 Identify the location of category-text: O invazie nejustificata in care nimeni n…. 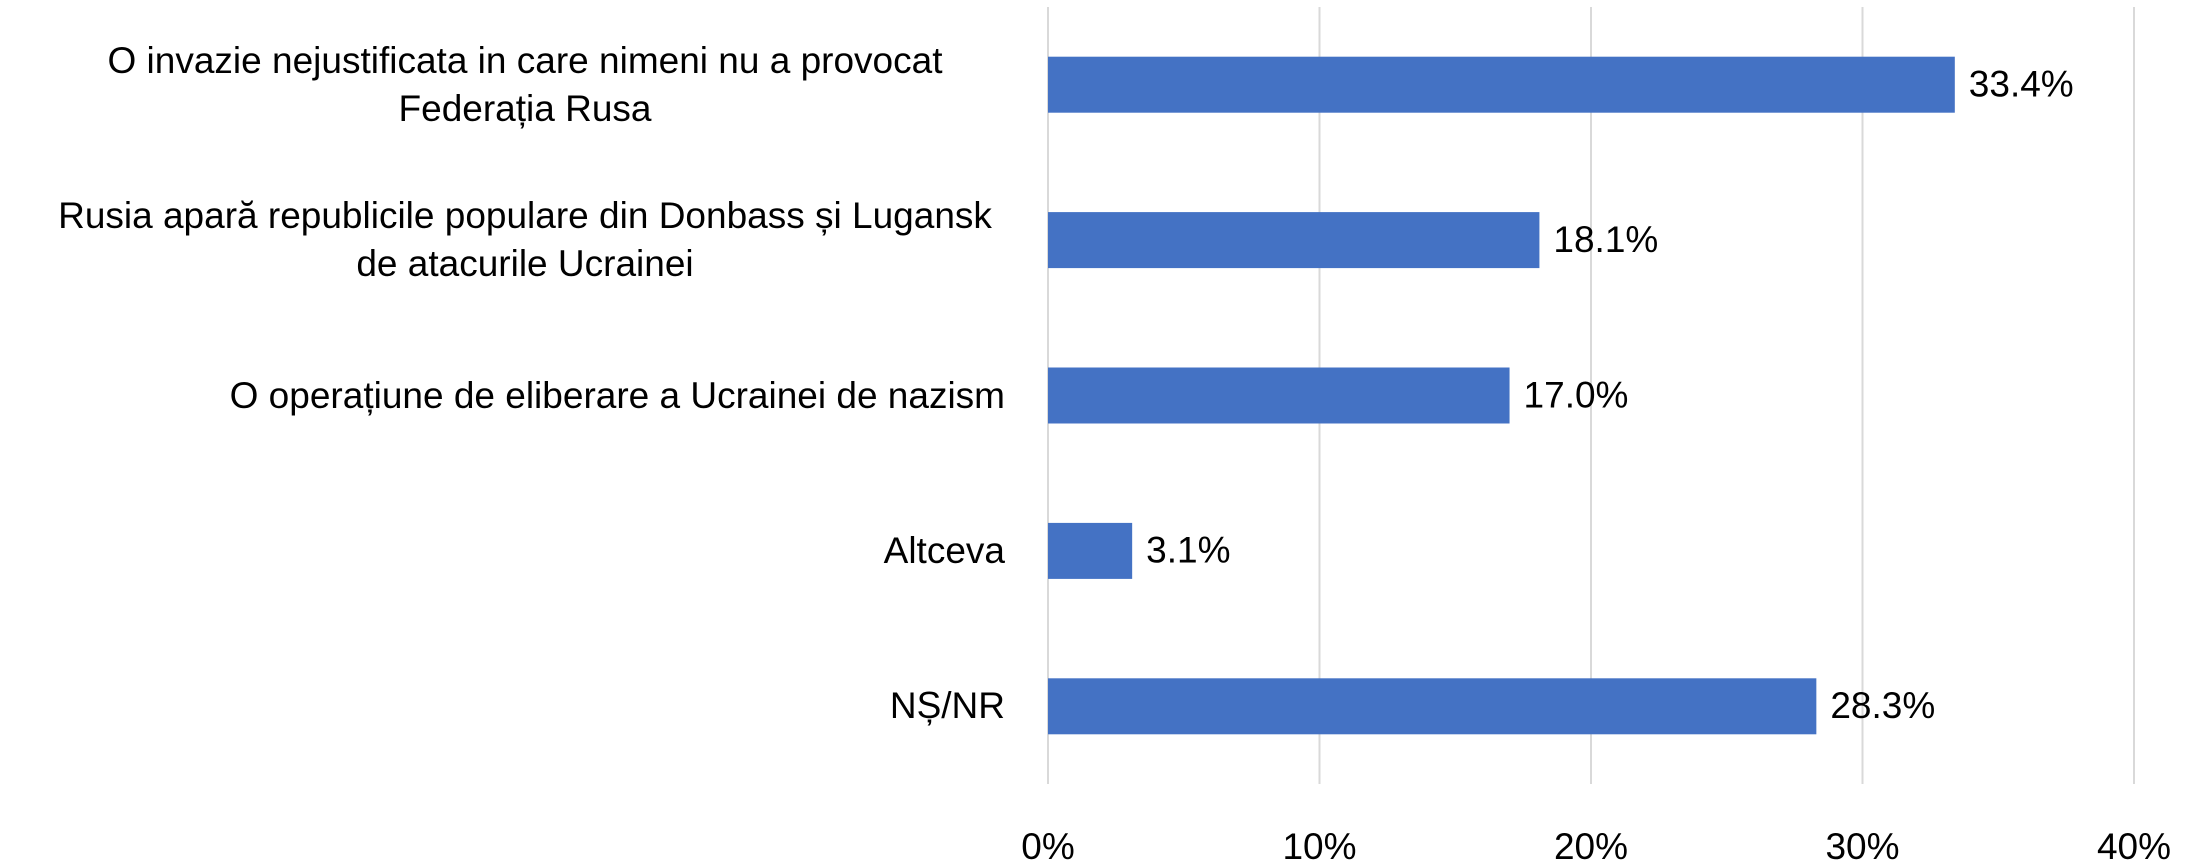
(525, 84).